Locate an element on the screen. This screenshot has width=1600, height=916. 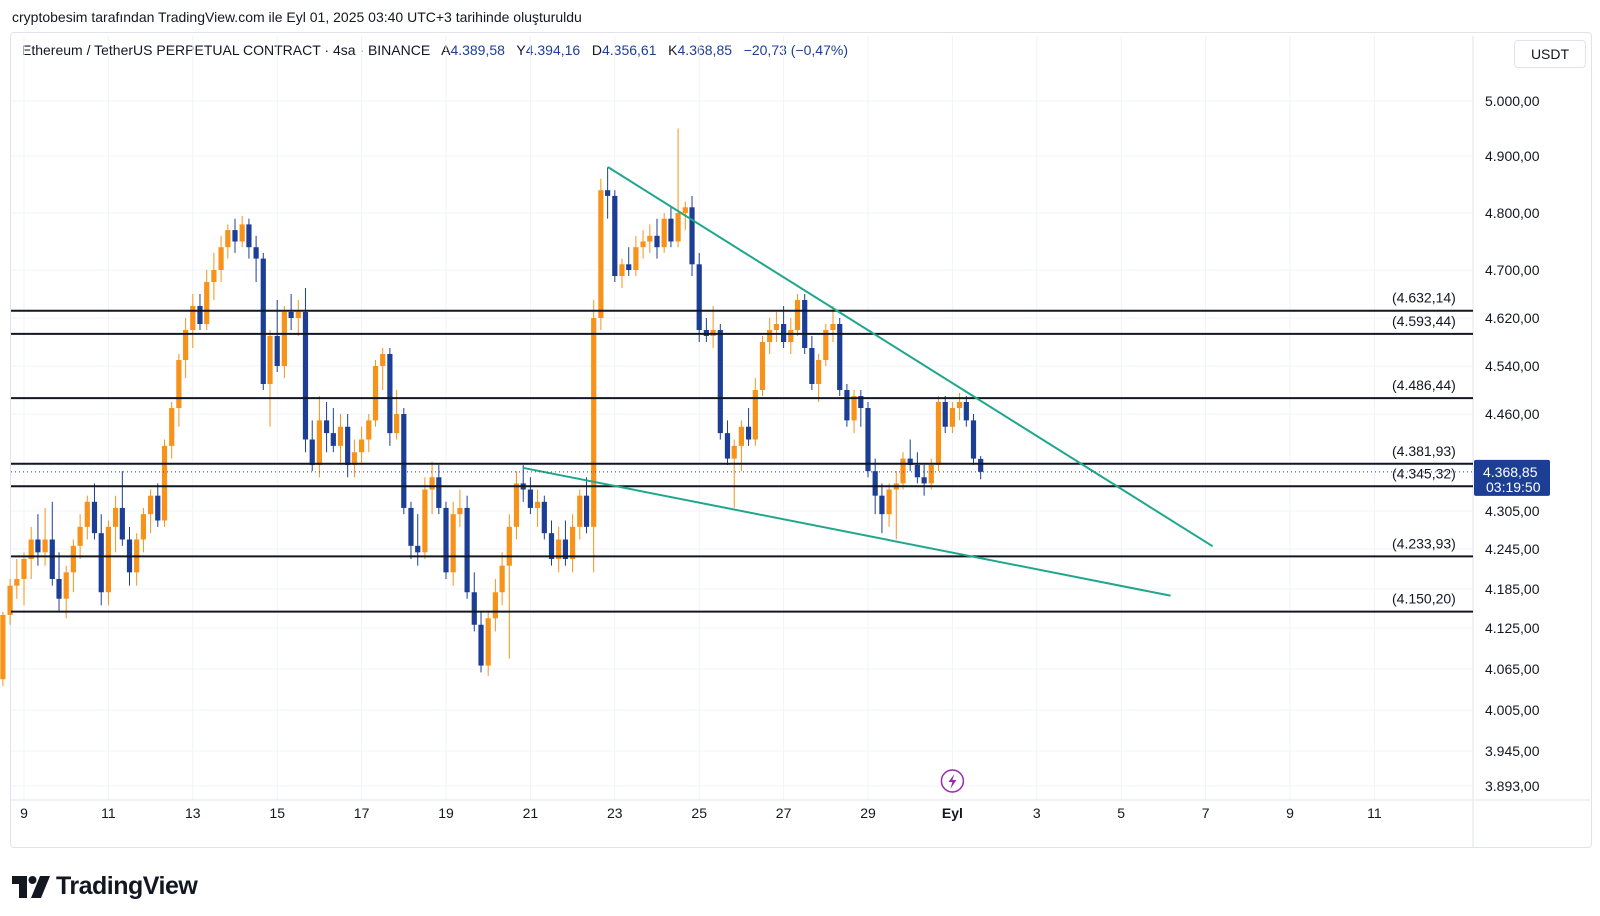
close-value: 4.368,85 is located at coordinates (705, 50).